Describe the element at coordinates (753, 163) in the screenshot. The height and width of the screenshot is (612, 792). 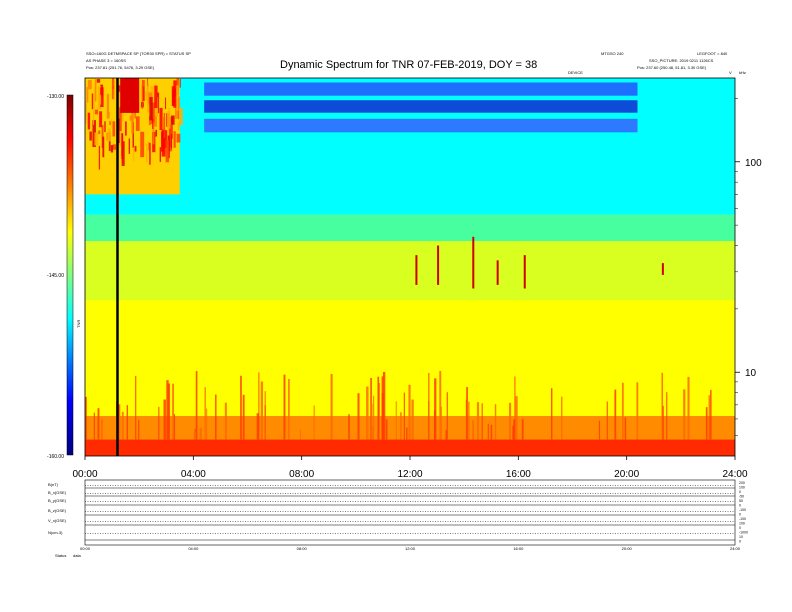
I see `y-tick-label: 100` at that location.